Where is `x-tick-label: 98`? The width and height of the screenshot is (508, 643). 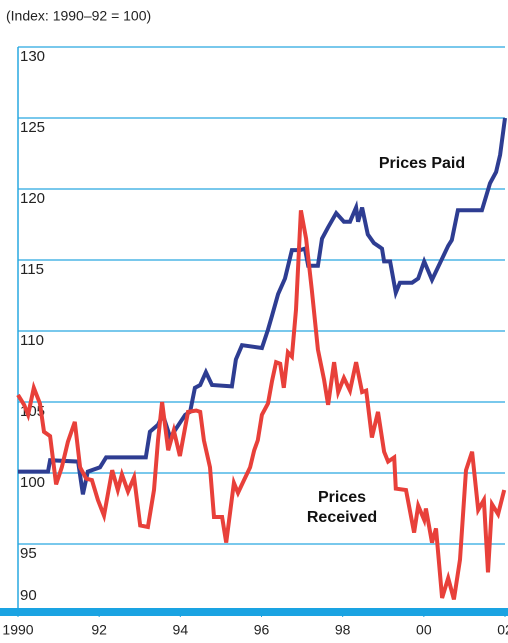
x-tick-label: 98 is located at coordinates (343, 630).